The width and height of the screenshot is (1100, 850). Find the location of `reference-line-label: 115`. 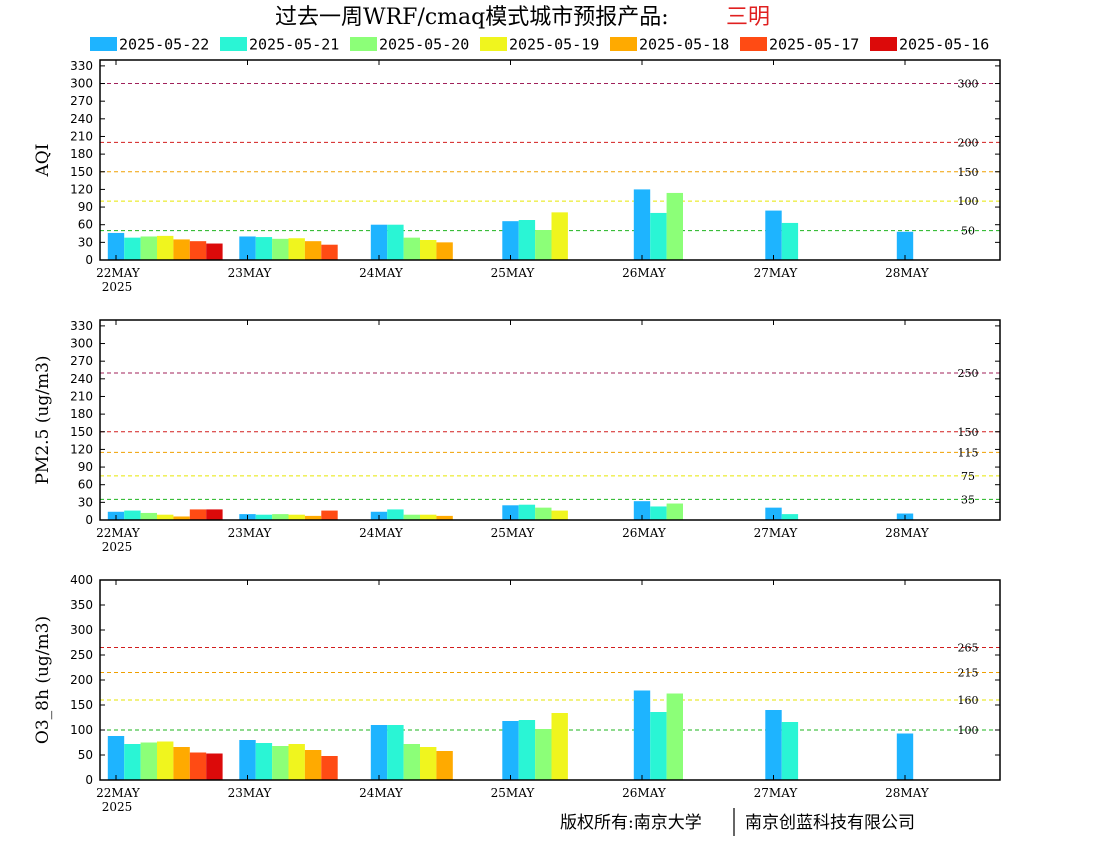

reference-line-label: 115 is located at coordinates (968, 452).